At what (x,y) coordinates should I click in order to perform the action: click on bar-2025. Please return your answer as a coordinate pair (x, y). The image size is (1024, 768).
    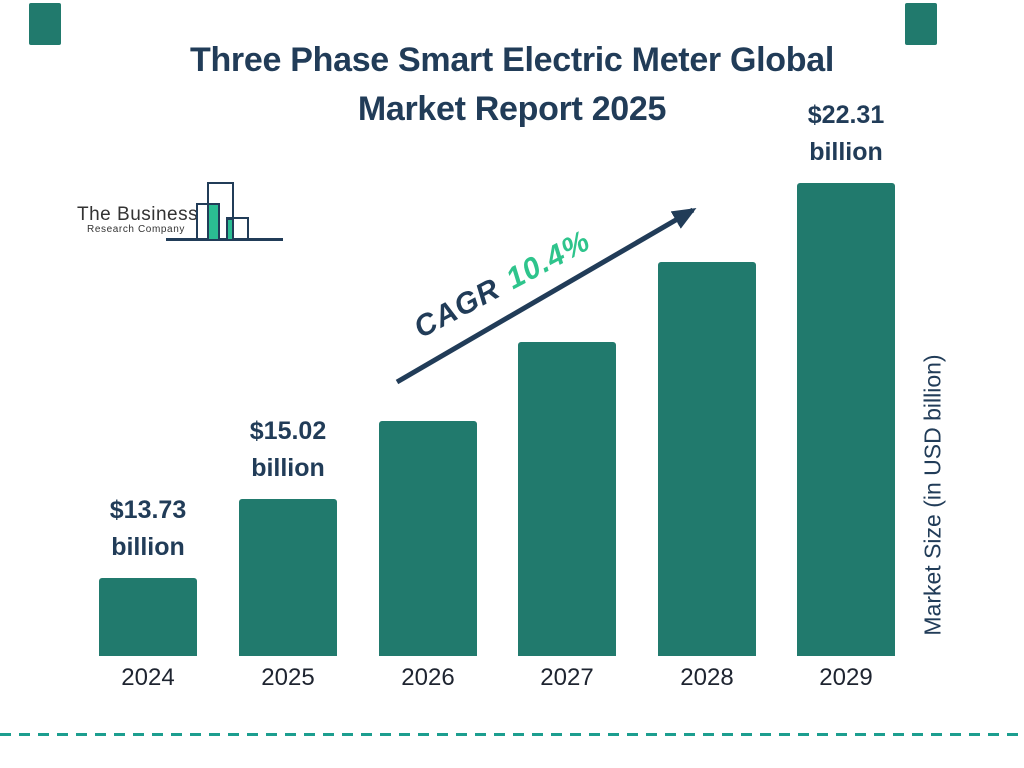
    Looking at the image, I should click on (288, 577).